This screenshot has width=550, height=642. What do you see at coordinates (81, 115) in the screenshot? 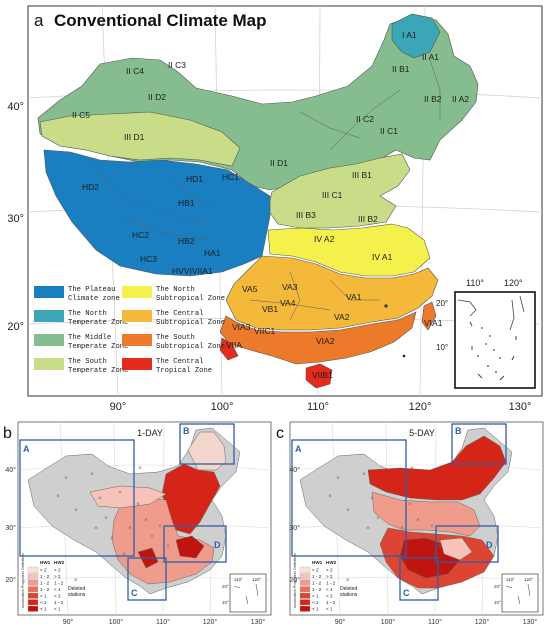
I see `region-label: II C5` at bounding box center [81, 115].